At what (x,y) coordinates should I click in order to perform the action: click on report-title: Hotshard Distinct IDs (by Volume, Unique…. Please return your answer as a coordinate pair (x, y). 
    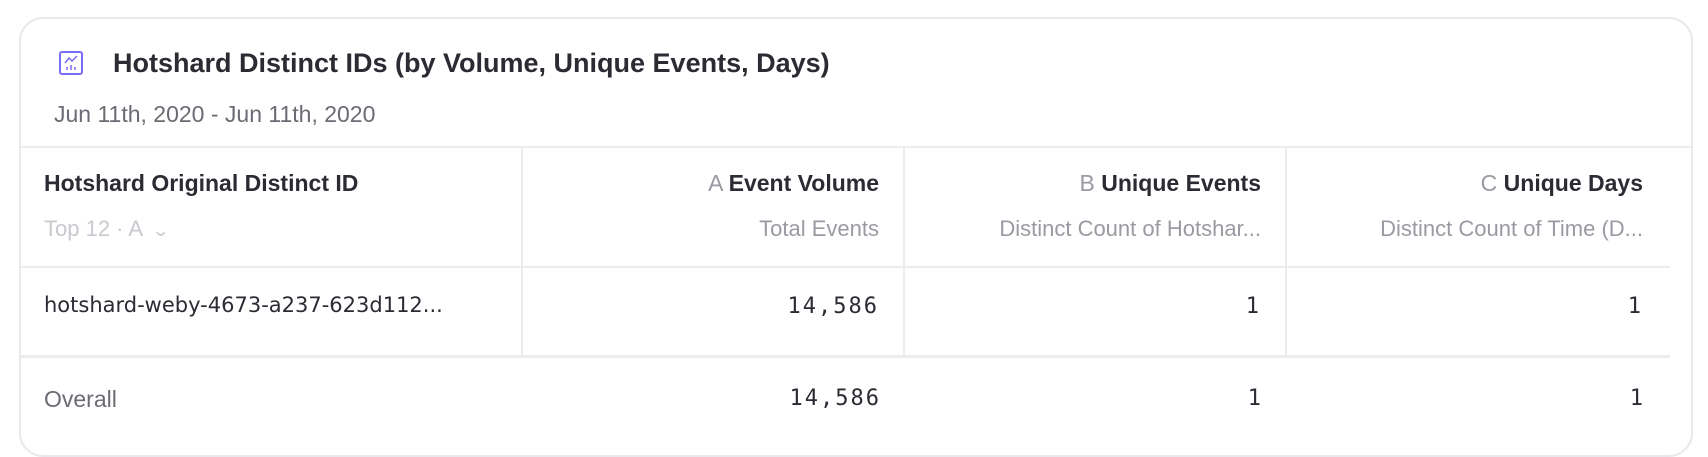
    Looking at the image, I should click on (471, 63).